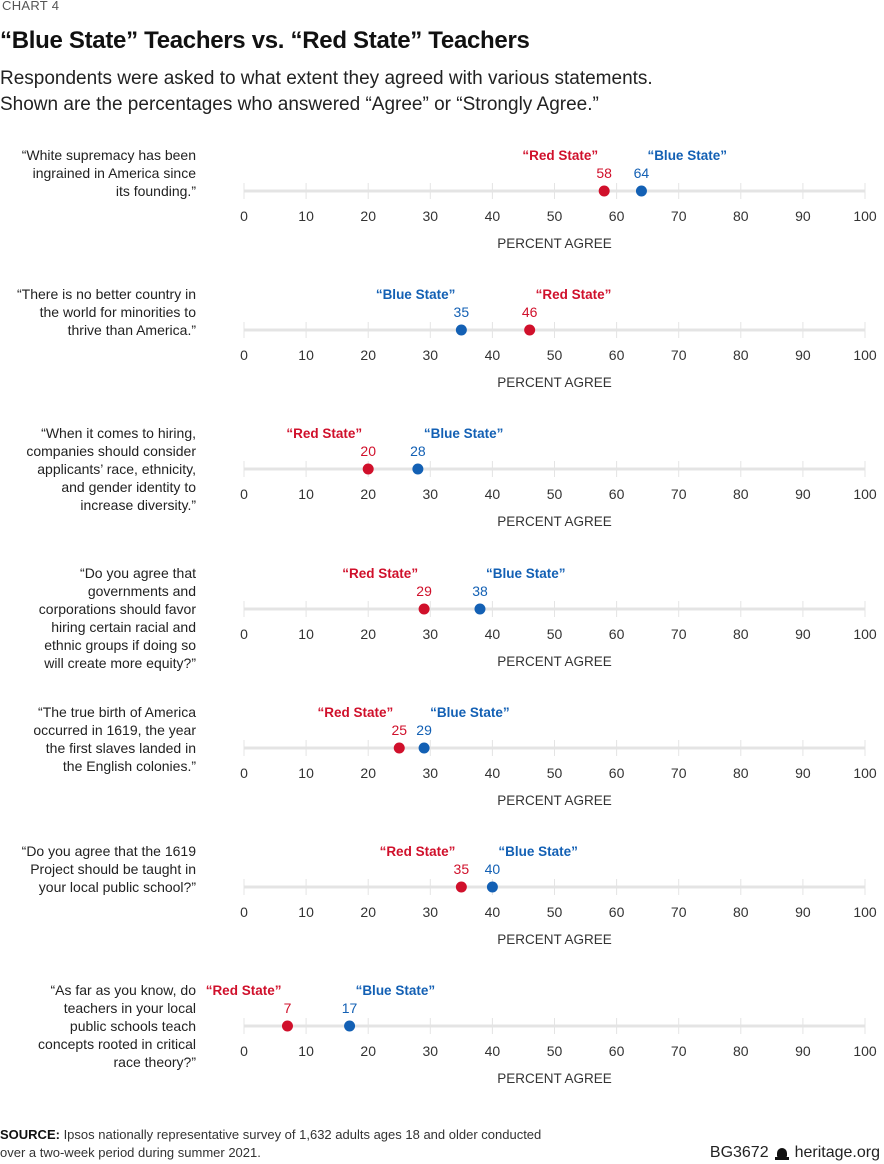  I want to click on question-line: “As far as you know, do, so click(123, 990).